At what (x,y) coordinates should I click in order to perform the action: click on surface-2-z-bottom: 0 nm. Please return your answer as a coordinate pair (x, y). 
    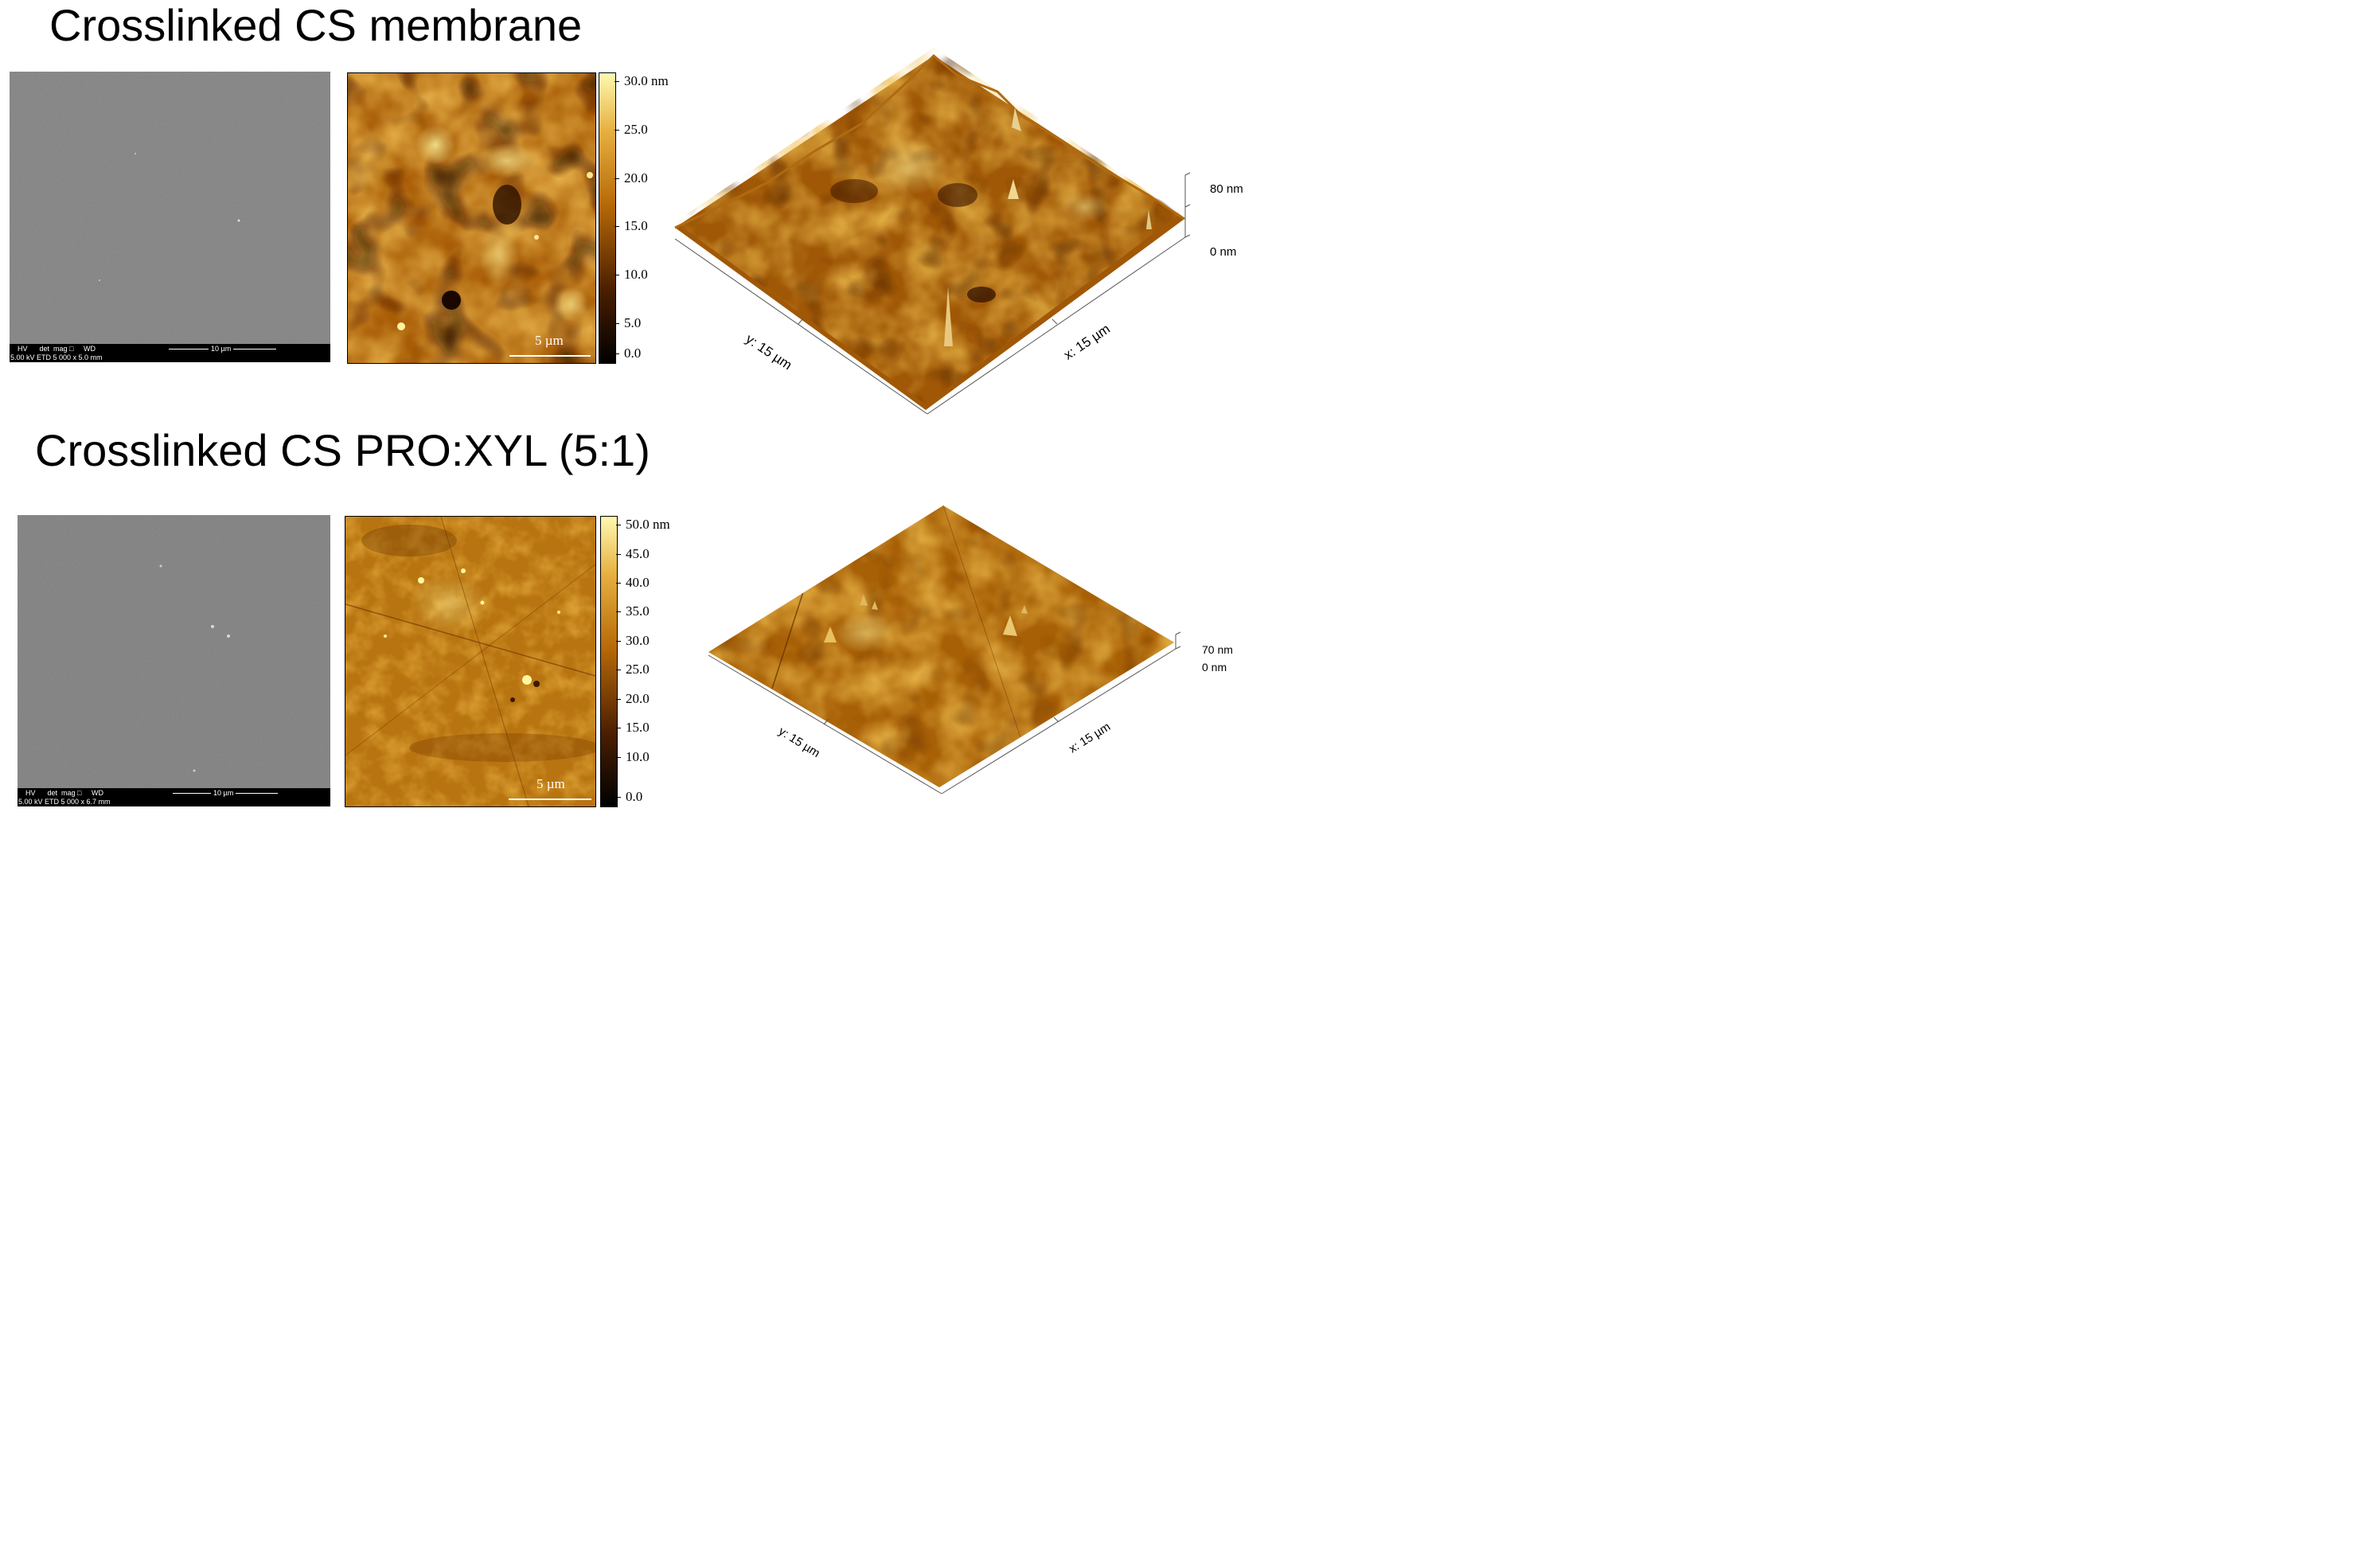
    Looking at the image, I should click on (1214, 667).